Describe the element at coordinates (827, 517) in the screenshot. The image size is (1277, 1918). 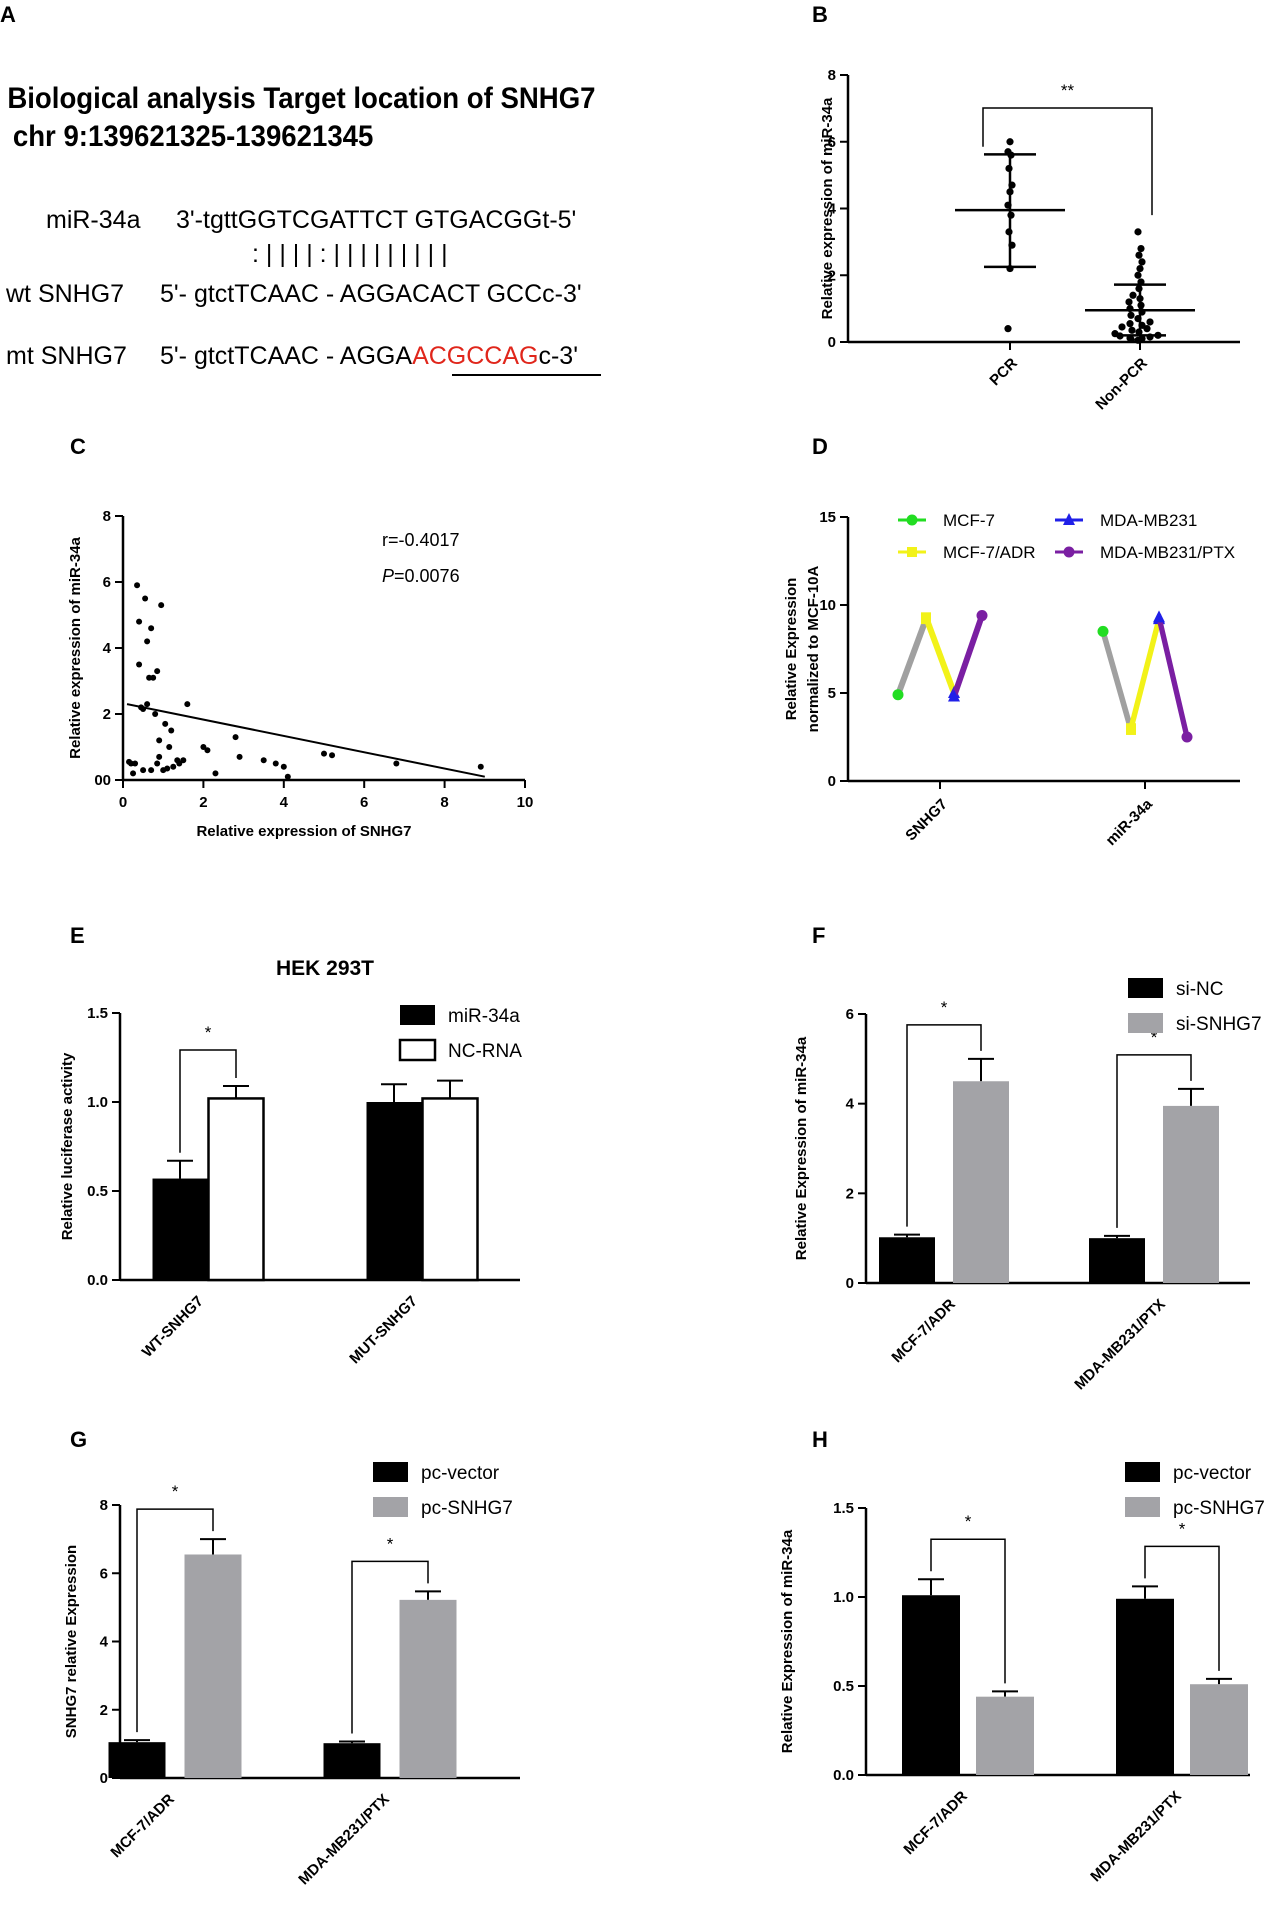
I see `y-tick-label: 15` at that location.